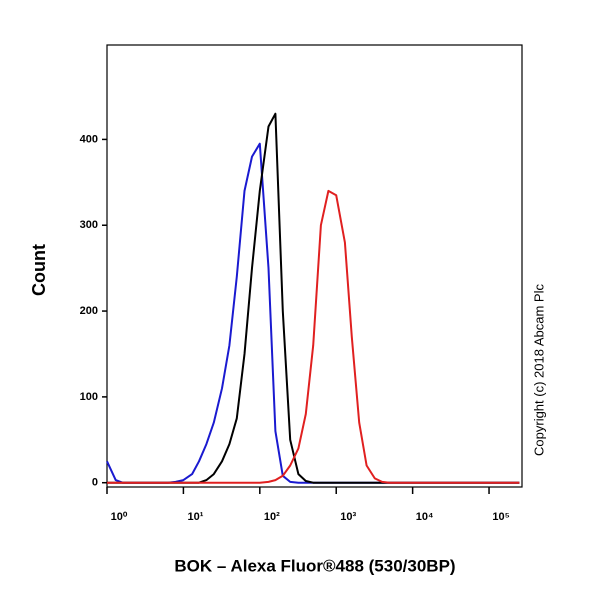  I want to click on x-tick-label: 10², so click(272, 517).